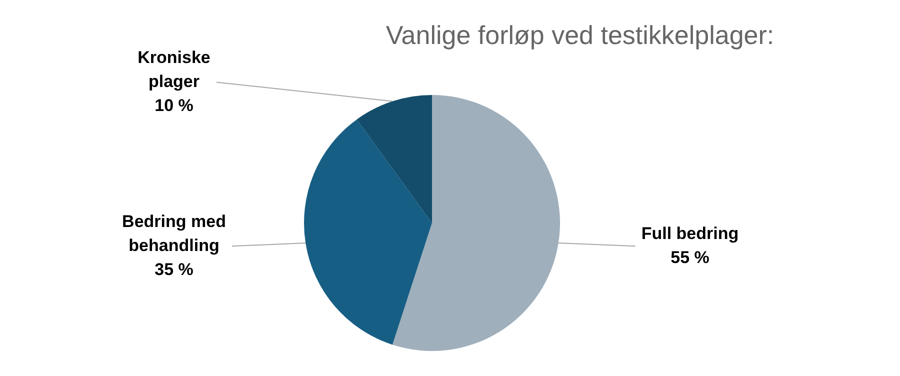  I want to click on slice-label: Bedring med behandling, so click(174, 233).